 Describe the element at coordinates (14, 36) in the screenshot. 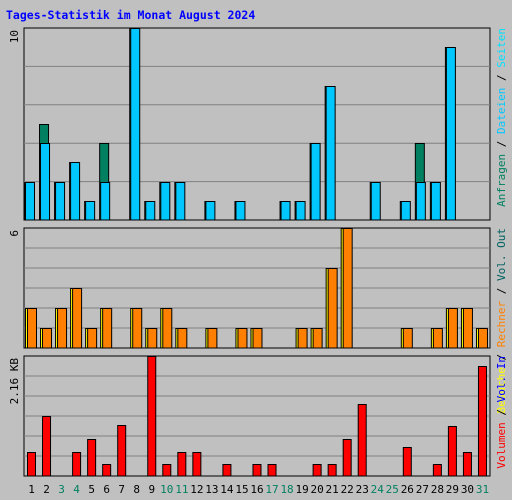

I see `y-max-label-hits: 10` at that location.